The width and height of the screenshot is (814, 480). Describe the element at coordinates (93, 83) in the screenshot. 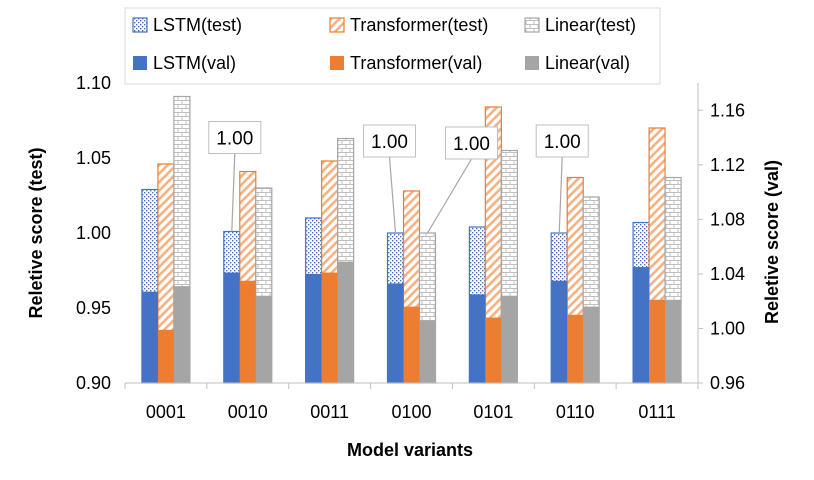

I see `y-left-tick-label: 1.10` at that location.